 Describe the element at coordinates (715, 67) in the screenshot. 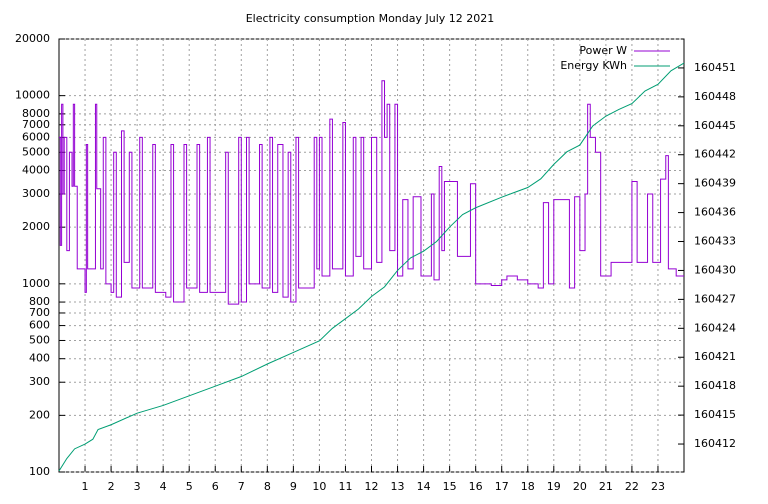

I see `y2-tick-label: 160451` at that location.